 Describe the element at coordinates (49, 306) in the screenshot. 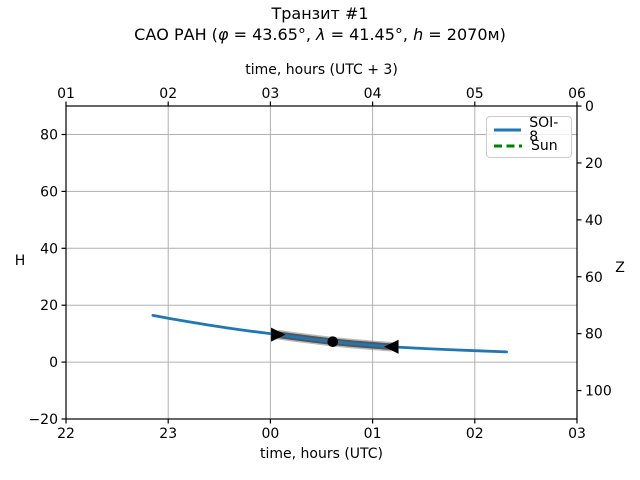

I see `left-tick-label: 20` at that location.